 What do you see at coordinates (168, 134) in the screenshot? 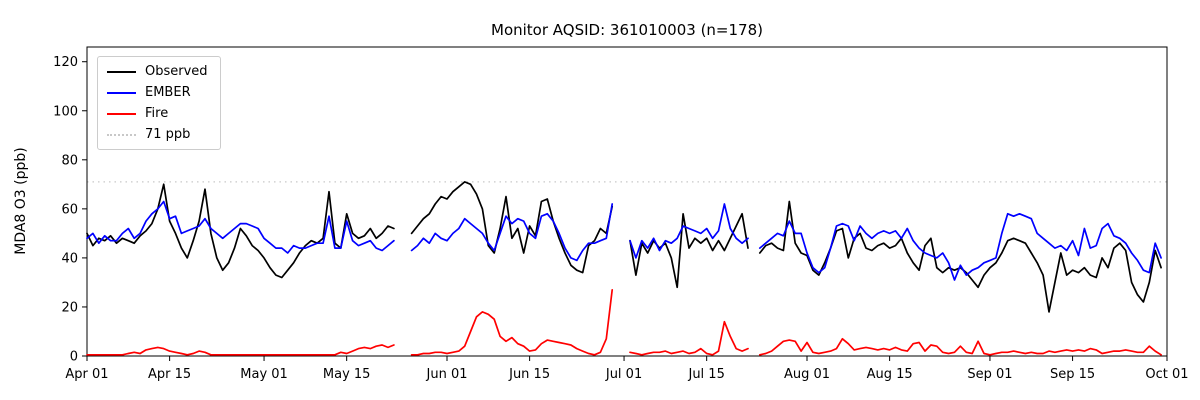
I see `legend-label-71-ppb: 71 ppb` at bounding box center [168, 134].